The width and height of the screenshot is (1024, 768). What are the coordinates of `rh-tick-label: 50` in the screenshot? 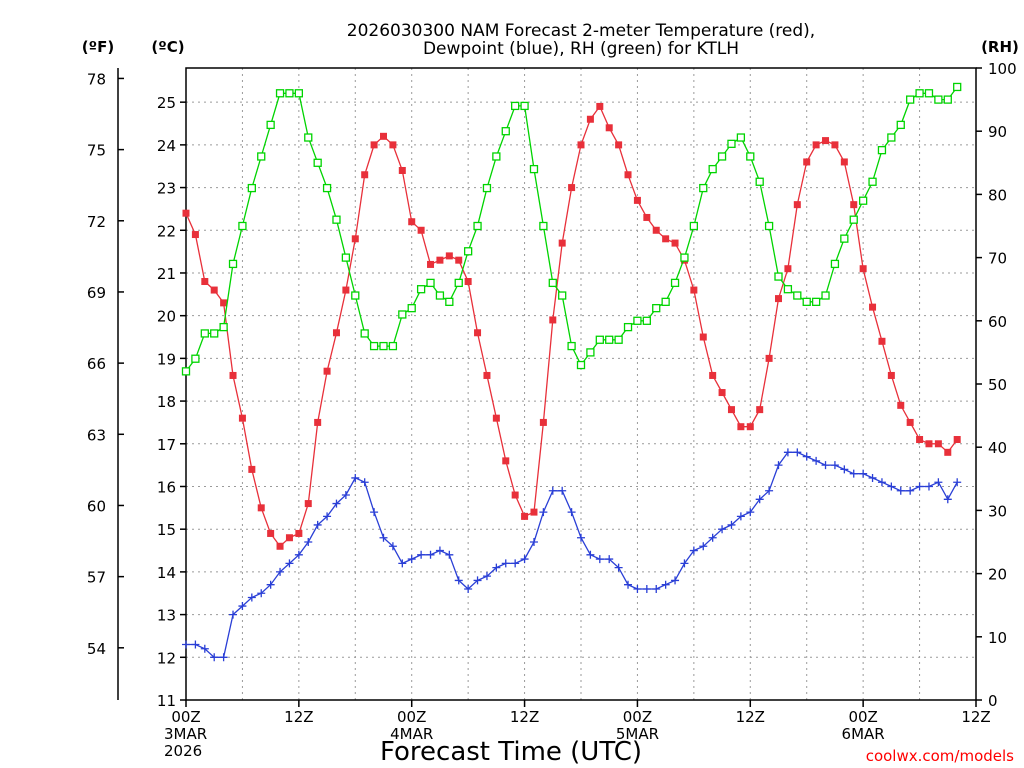 It's located at (997, 385).